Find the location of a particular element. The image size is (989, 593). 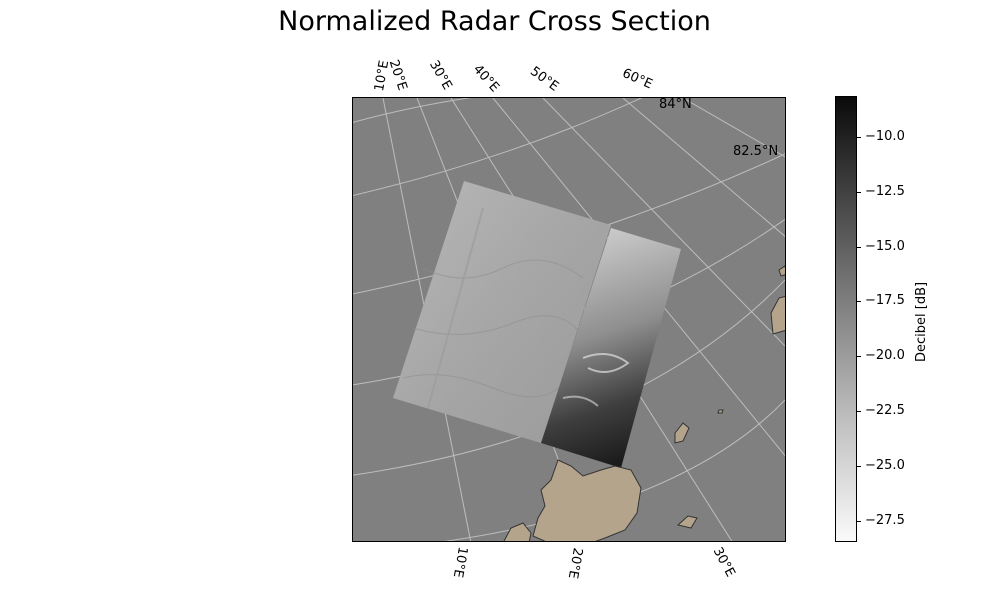

colorbar-tick-label: −25.0 is located at coordinates (885, 465).